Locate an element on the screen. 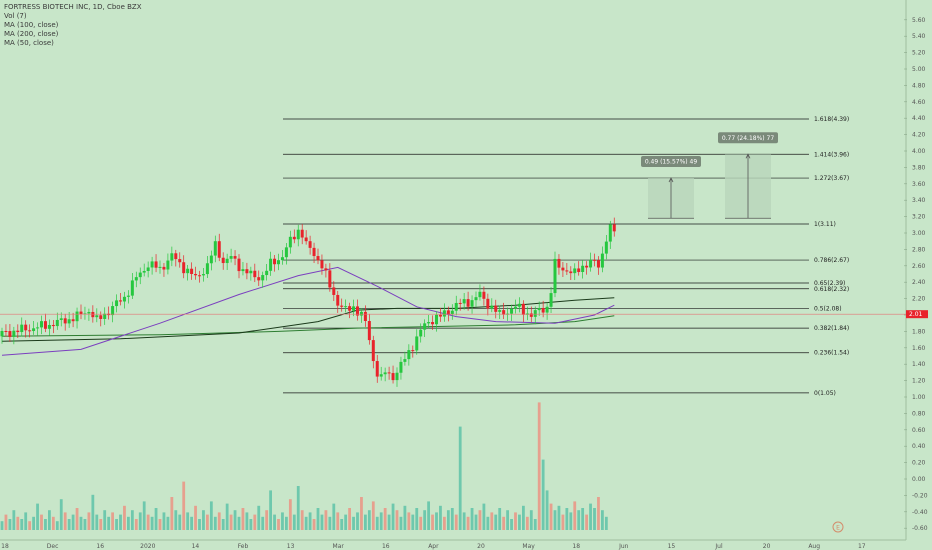 Image resolution: width=932 pixels, height=550 pixels. measure-label: 0.49 (15.57%) 49 is located at coordinates (671, 162).